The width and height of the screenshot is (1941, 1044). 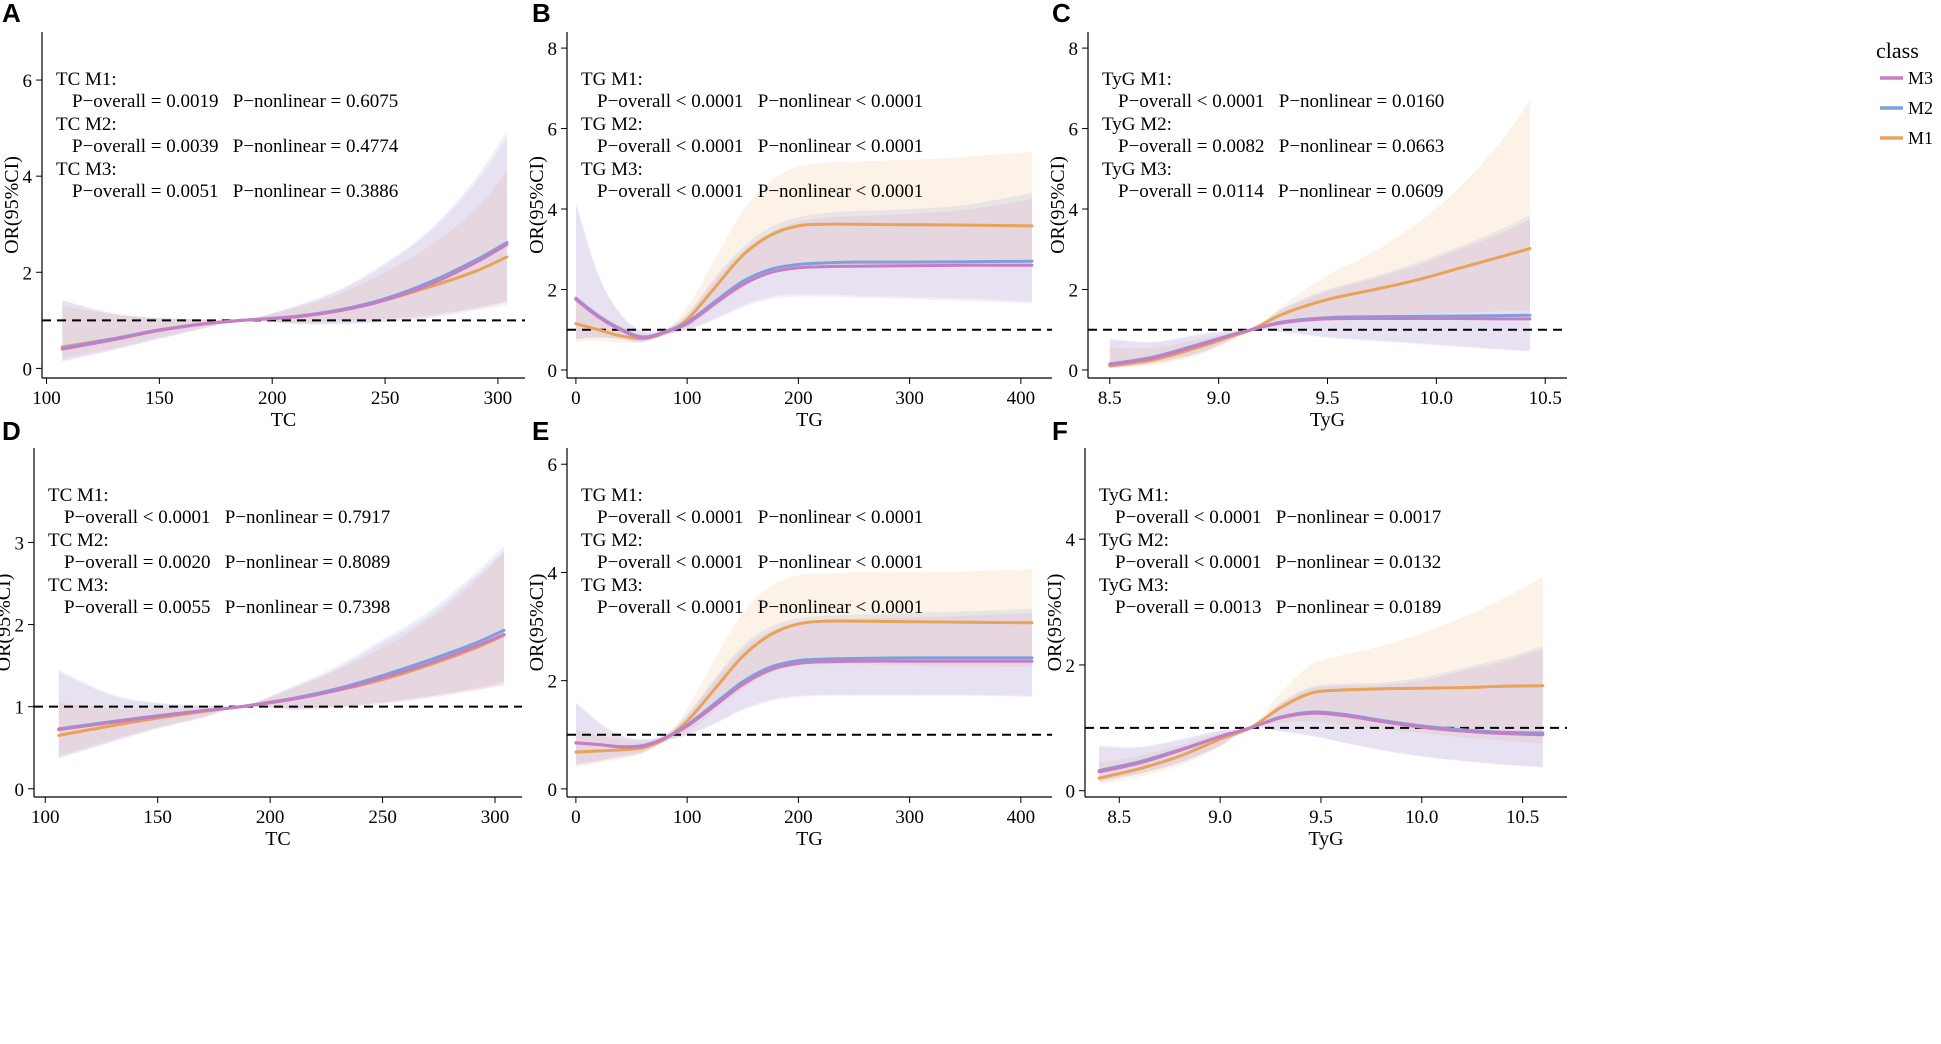 What do you see at coordinates (1920, 138) in the screenshot?
I see `legend-label-m1: M1` at bounding box center [1920, 138].